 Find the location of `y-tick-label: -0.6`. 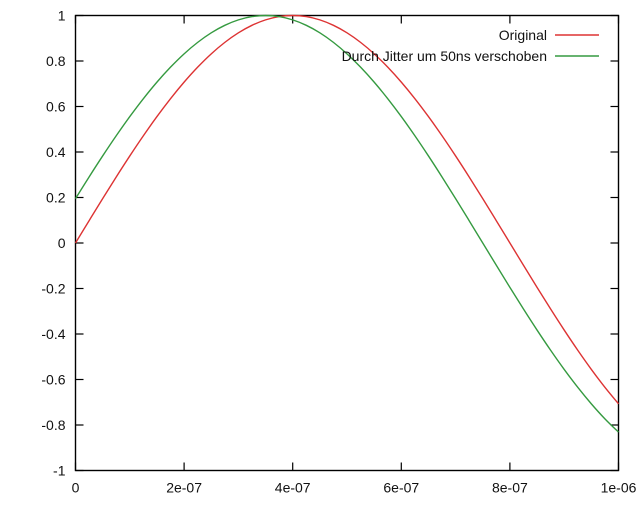

y-tick-label: -0.6 is located at coordinates (53, 380).